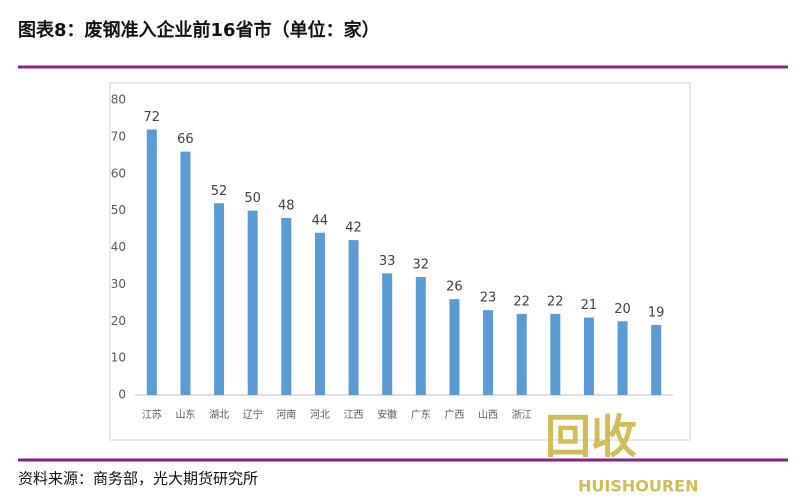  I want to click on watermark-text: 回收, so click(591, 437).